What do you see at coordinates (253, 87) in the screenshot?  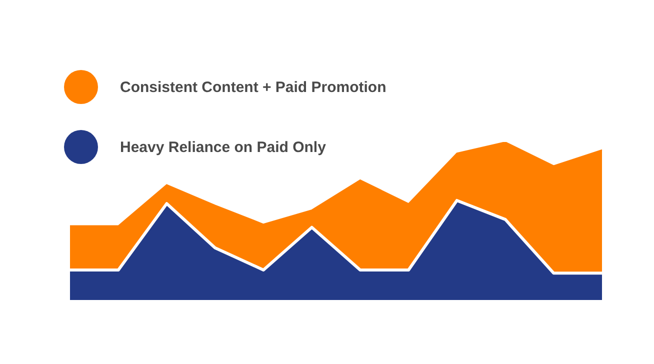 I see `legend-label: Consistent Content + Paid Promotion` at bounding box center [253, 87].